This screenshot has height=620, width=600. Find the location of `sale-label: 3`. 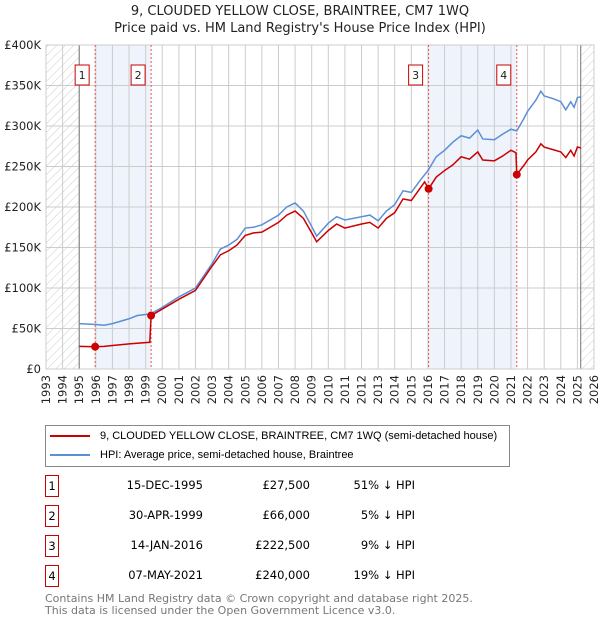

sale-label: 3 is located at coordinates (415, 75).